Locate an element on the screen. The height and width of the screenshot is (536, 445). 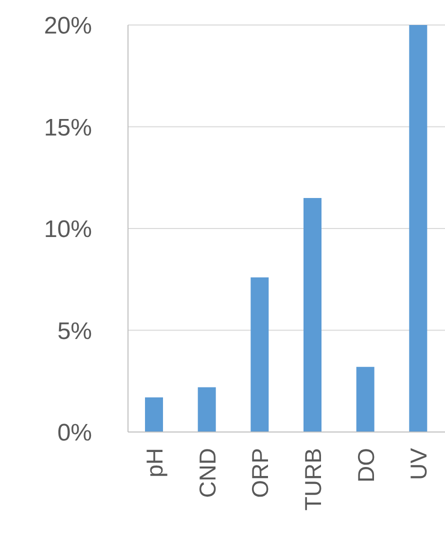
x-tick-label: ORP is located at coordinates (260, 473).